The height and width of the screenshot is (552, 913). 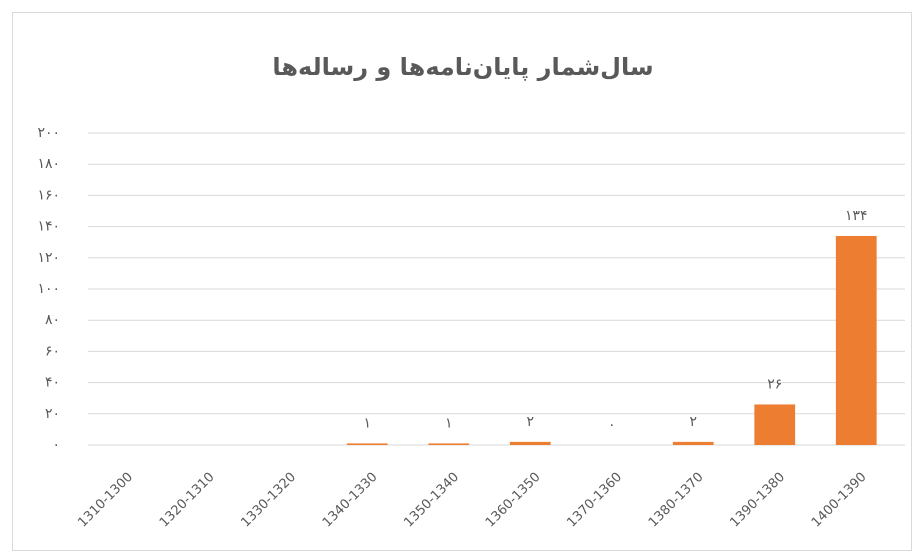 I want to click on y-tick-label: ۱۶۰, so click(x=48, y=195).